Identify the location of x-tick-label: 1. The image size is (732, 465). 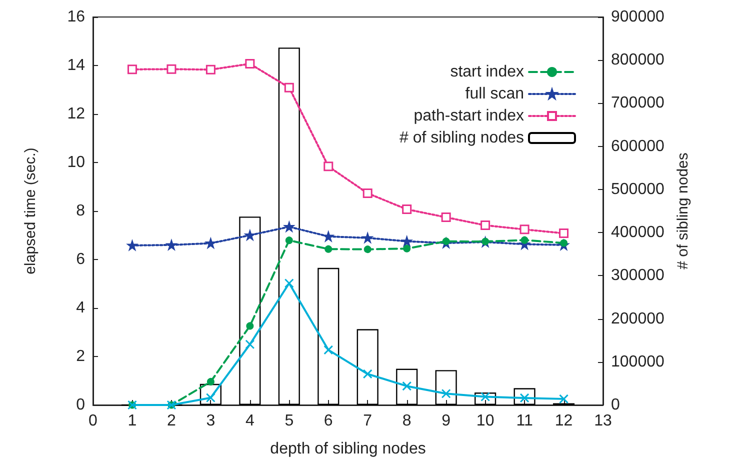
(132, 421).